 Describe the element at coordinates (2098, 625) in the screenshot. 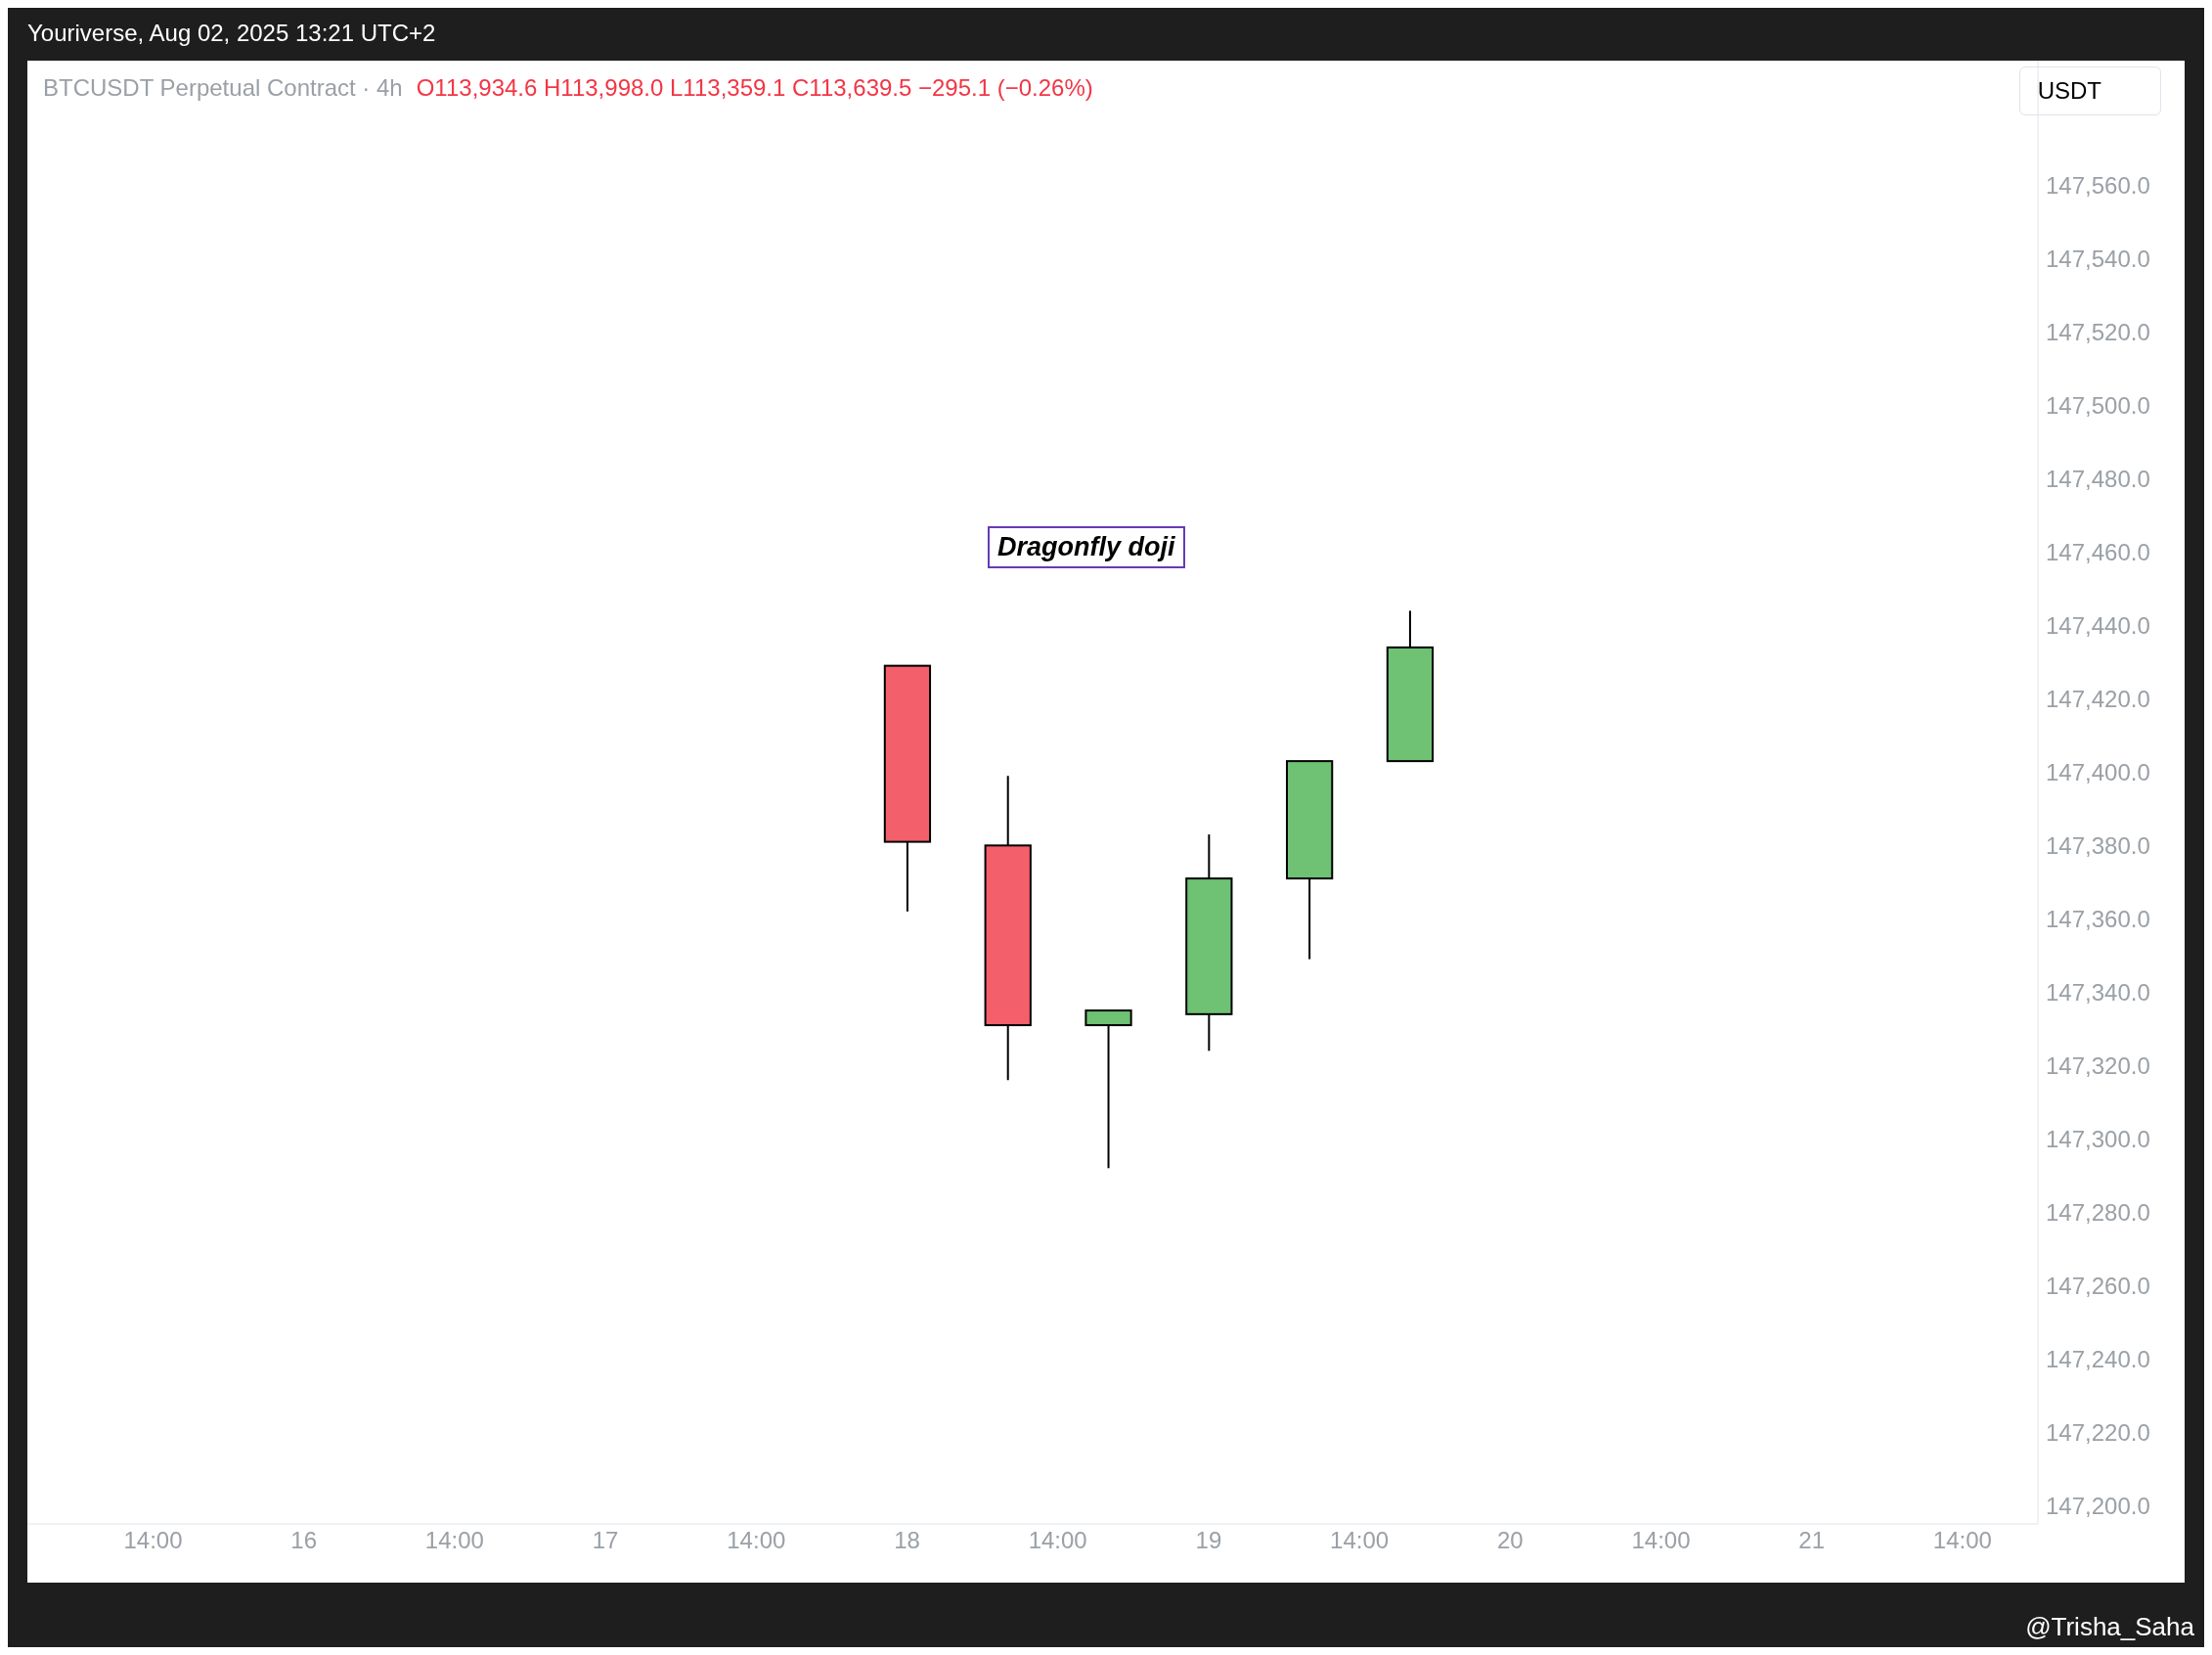

I see `y-tick-label: 147,440.0` at that location.